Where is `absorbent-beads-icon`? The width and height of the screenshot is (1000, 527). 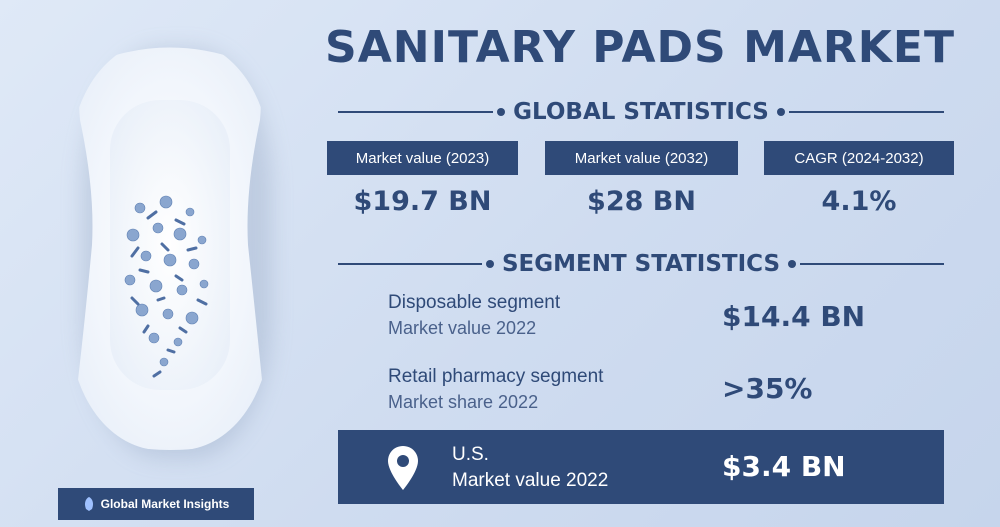 absorbent-beads-icon is located at coordinates (166, 286).